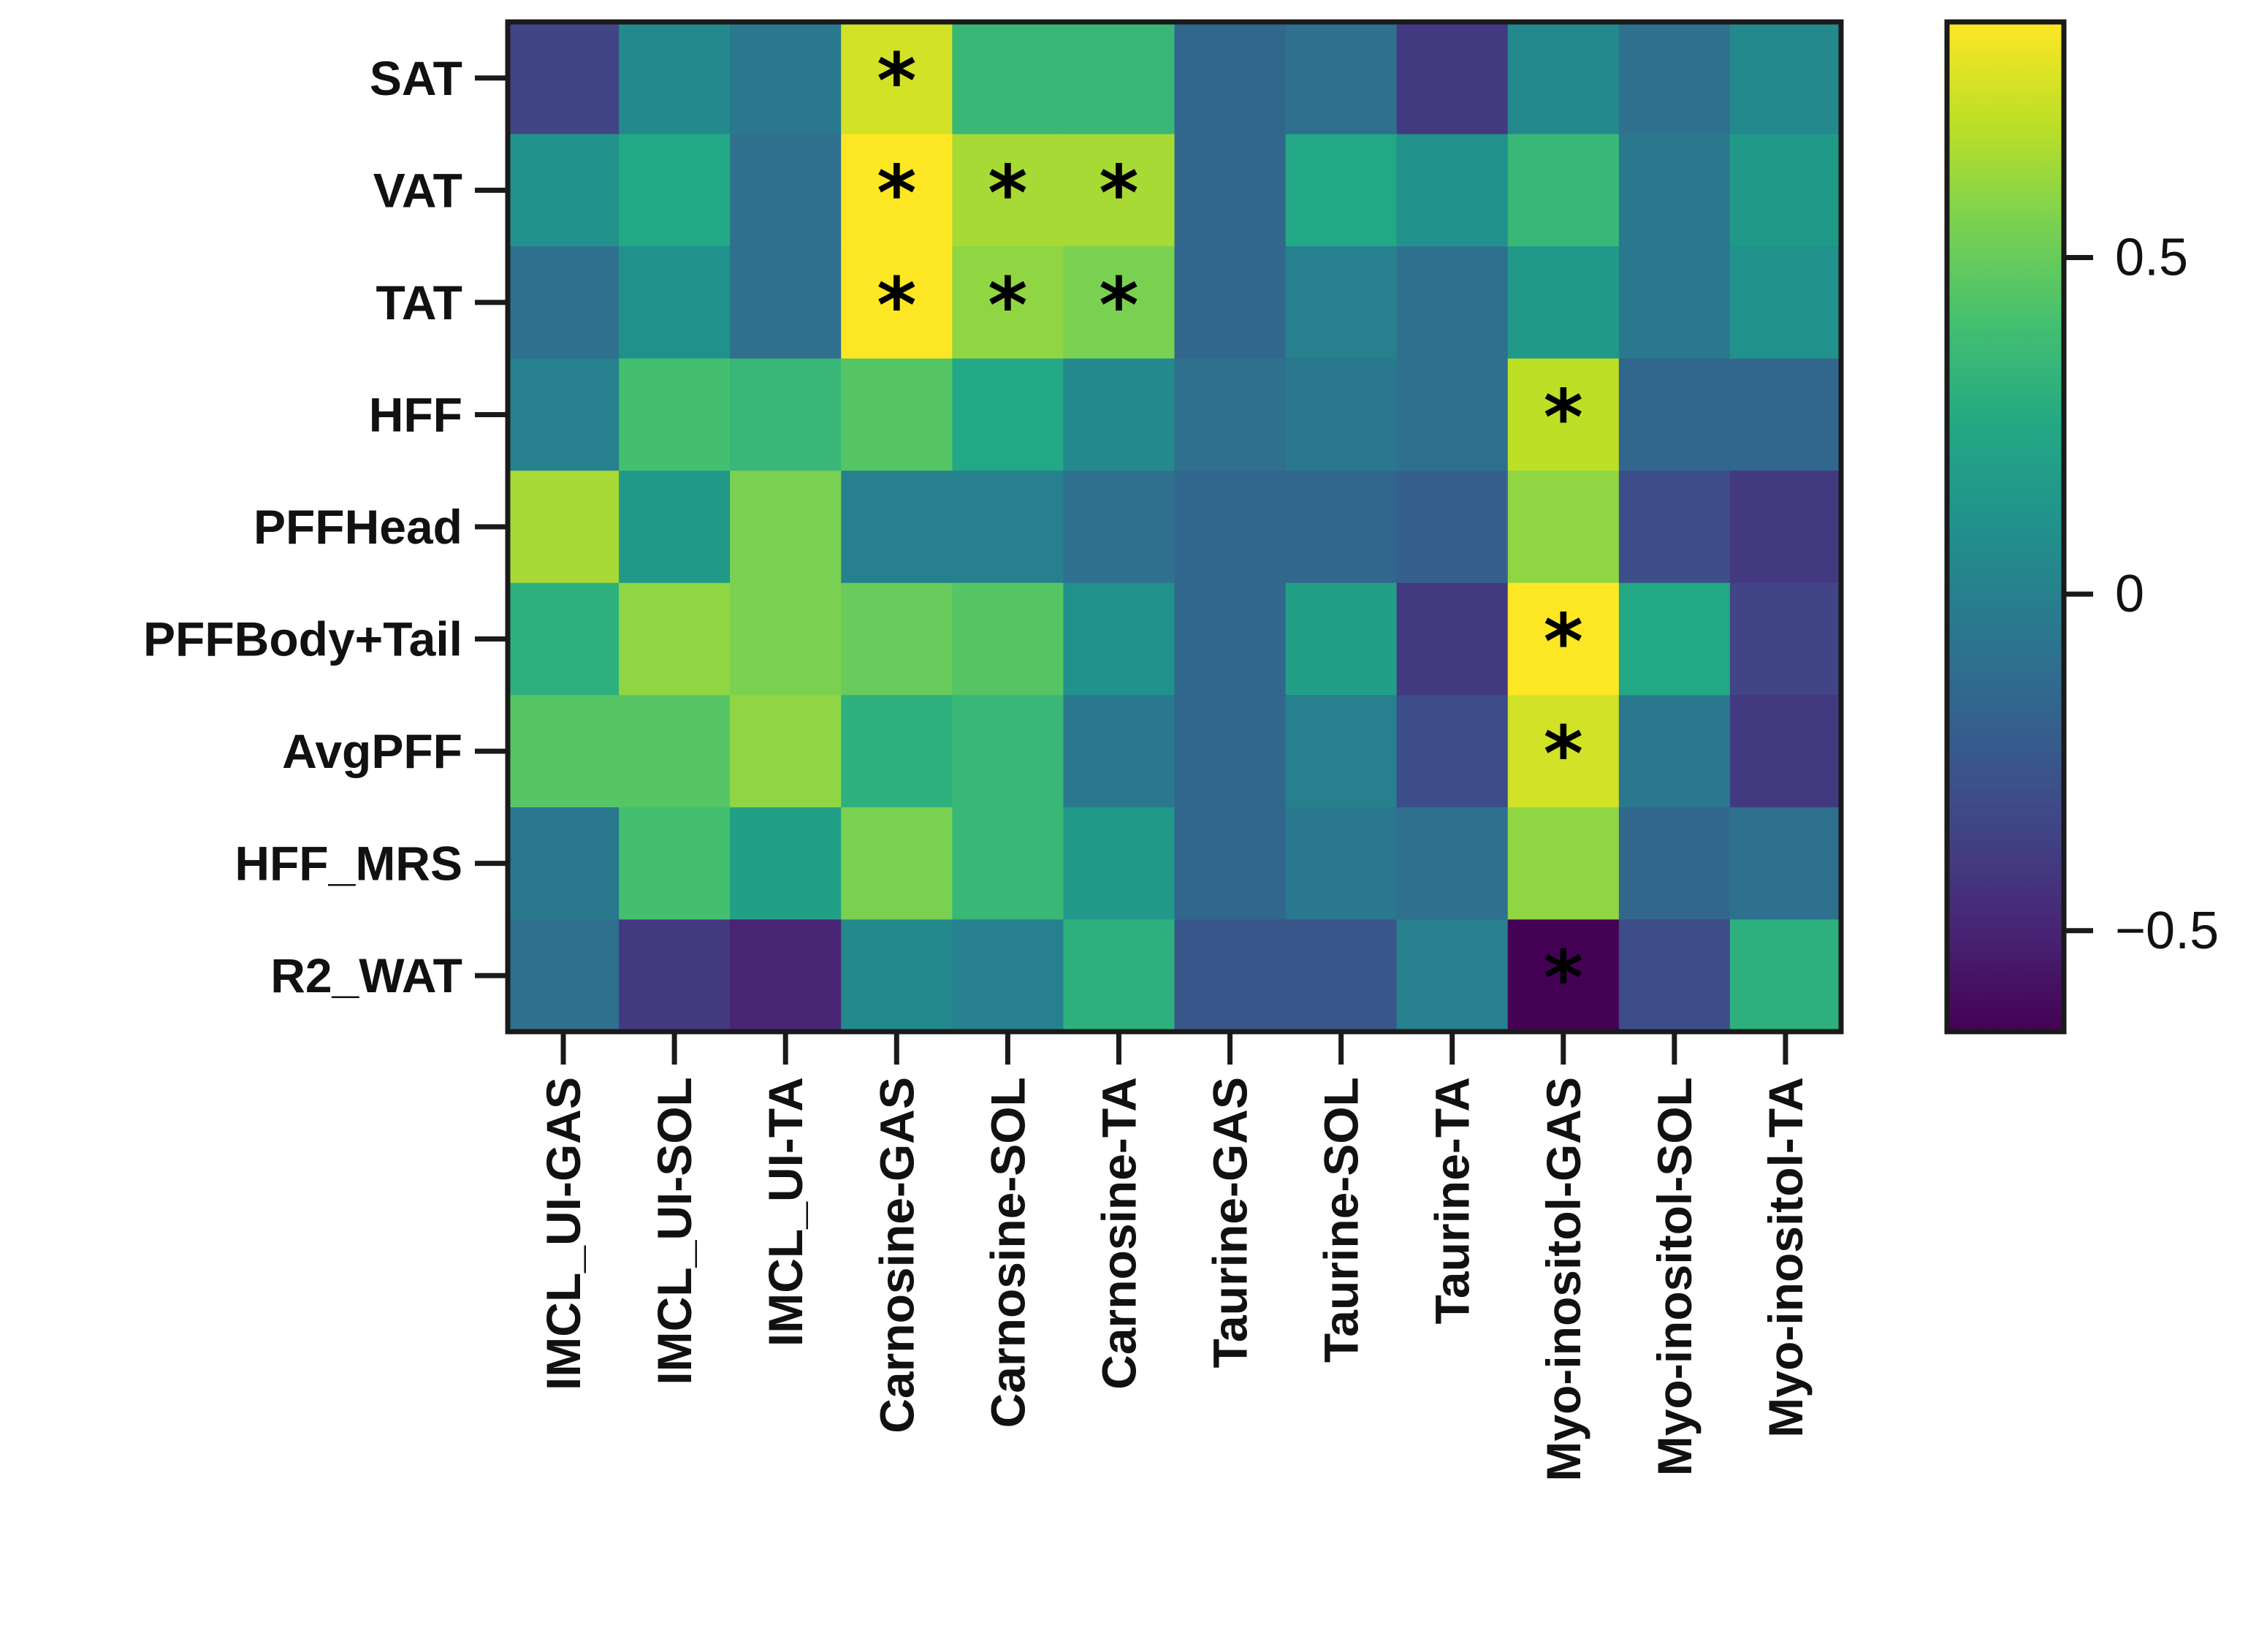 The image size is (2248, 1652). I want to click on column-label: Carnosine-GAS, so click(896, 1255).